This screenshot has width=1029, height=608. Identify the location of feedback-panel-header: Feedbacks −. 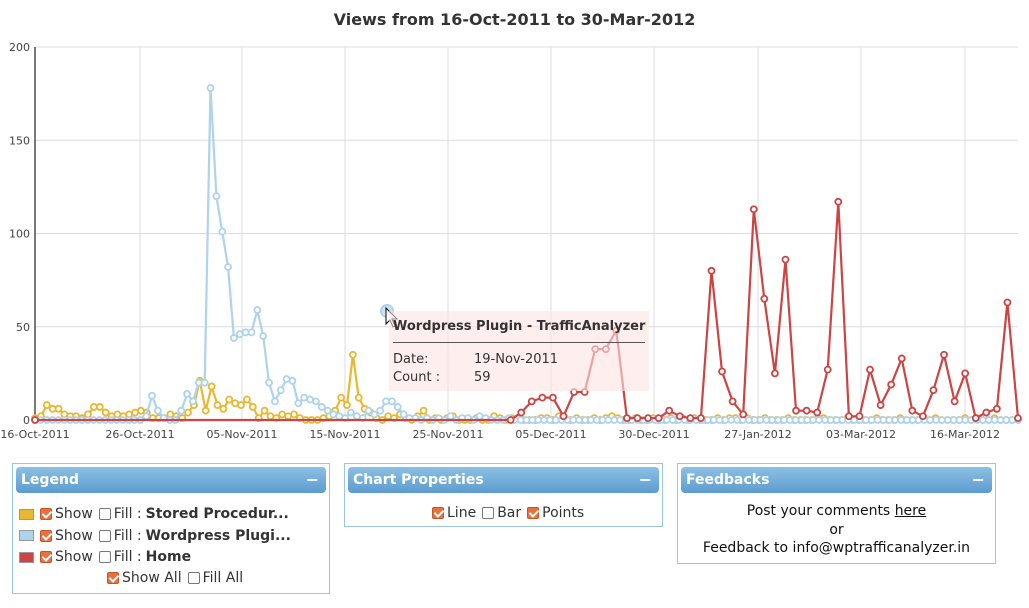
(836, 480).